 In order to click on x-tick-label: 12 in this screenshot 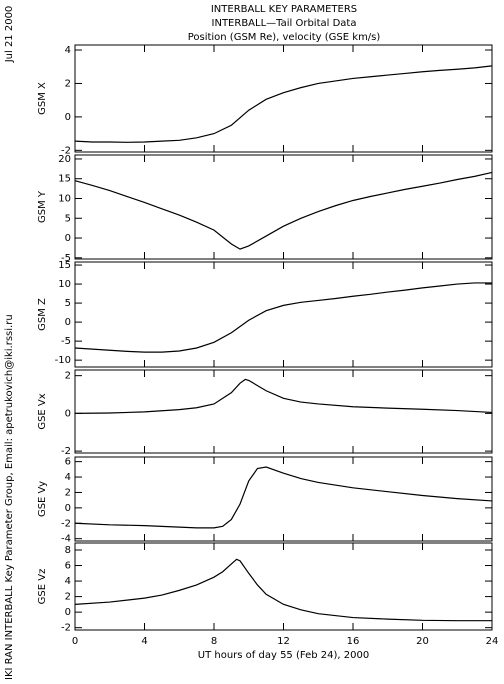, I will do `click(283, 641)`.